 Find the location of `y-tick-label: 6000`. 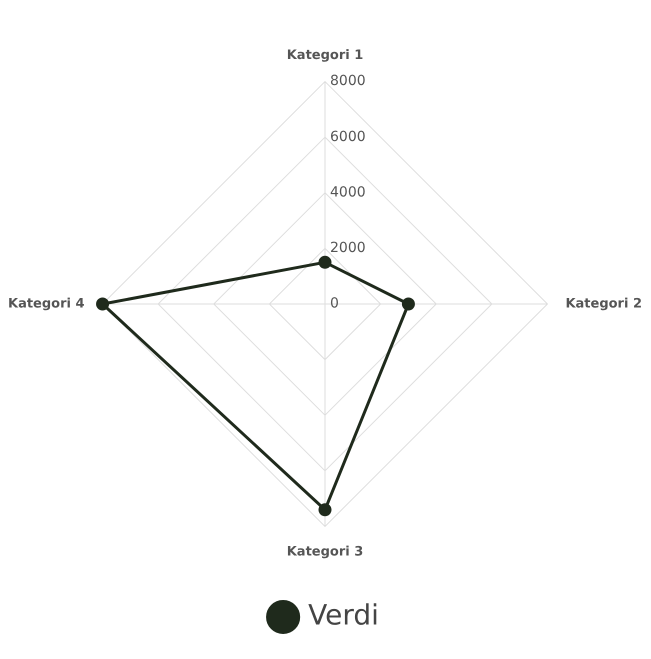

y-tick-label: 6000 is located at coordinates (348, 136).